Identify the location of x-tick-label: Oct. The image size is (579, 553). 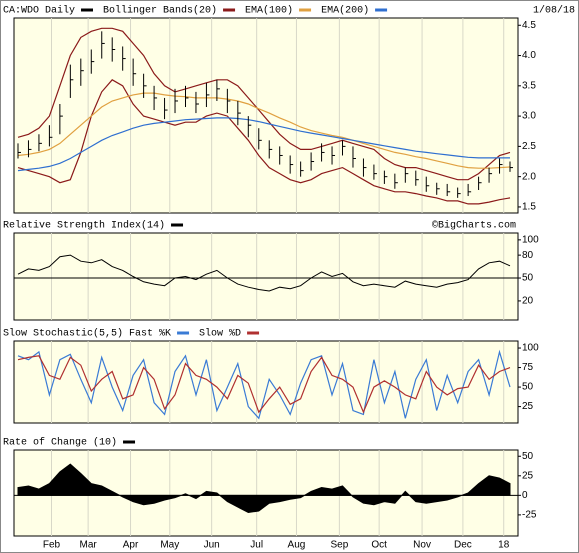
(379, 545).